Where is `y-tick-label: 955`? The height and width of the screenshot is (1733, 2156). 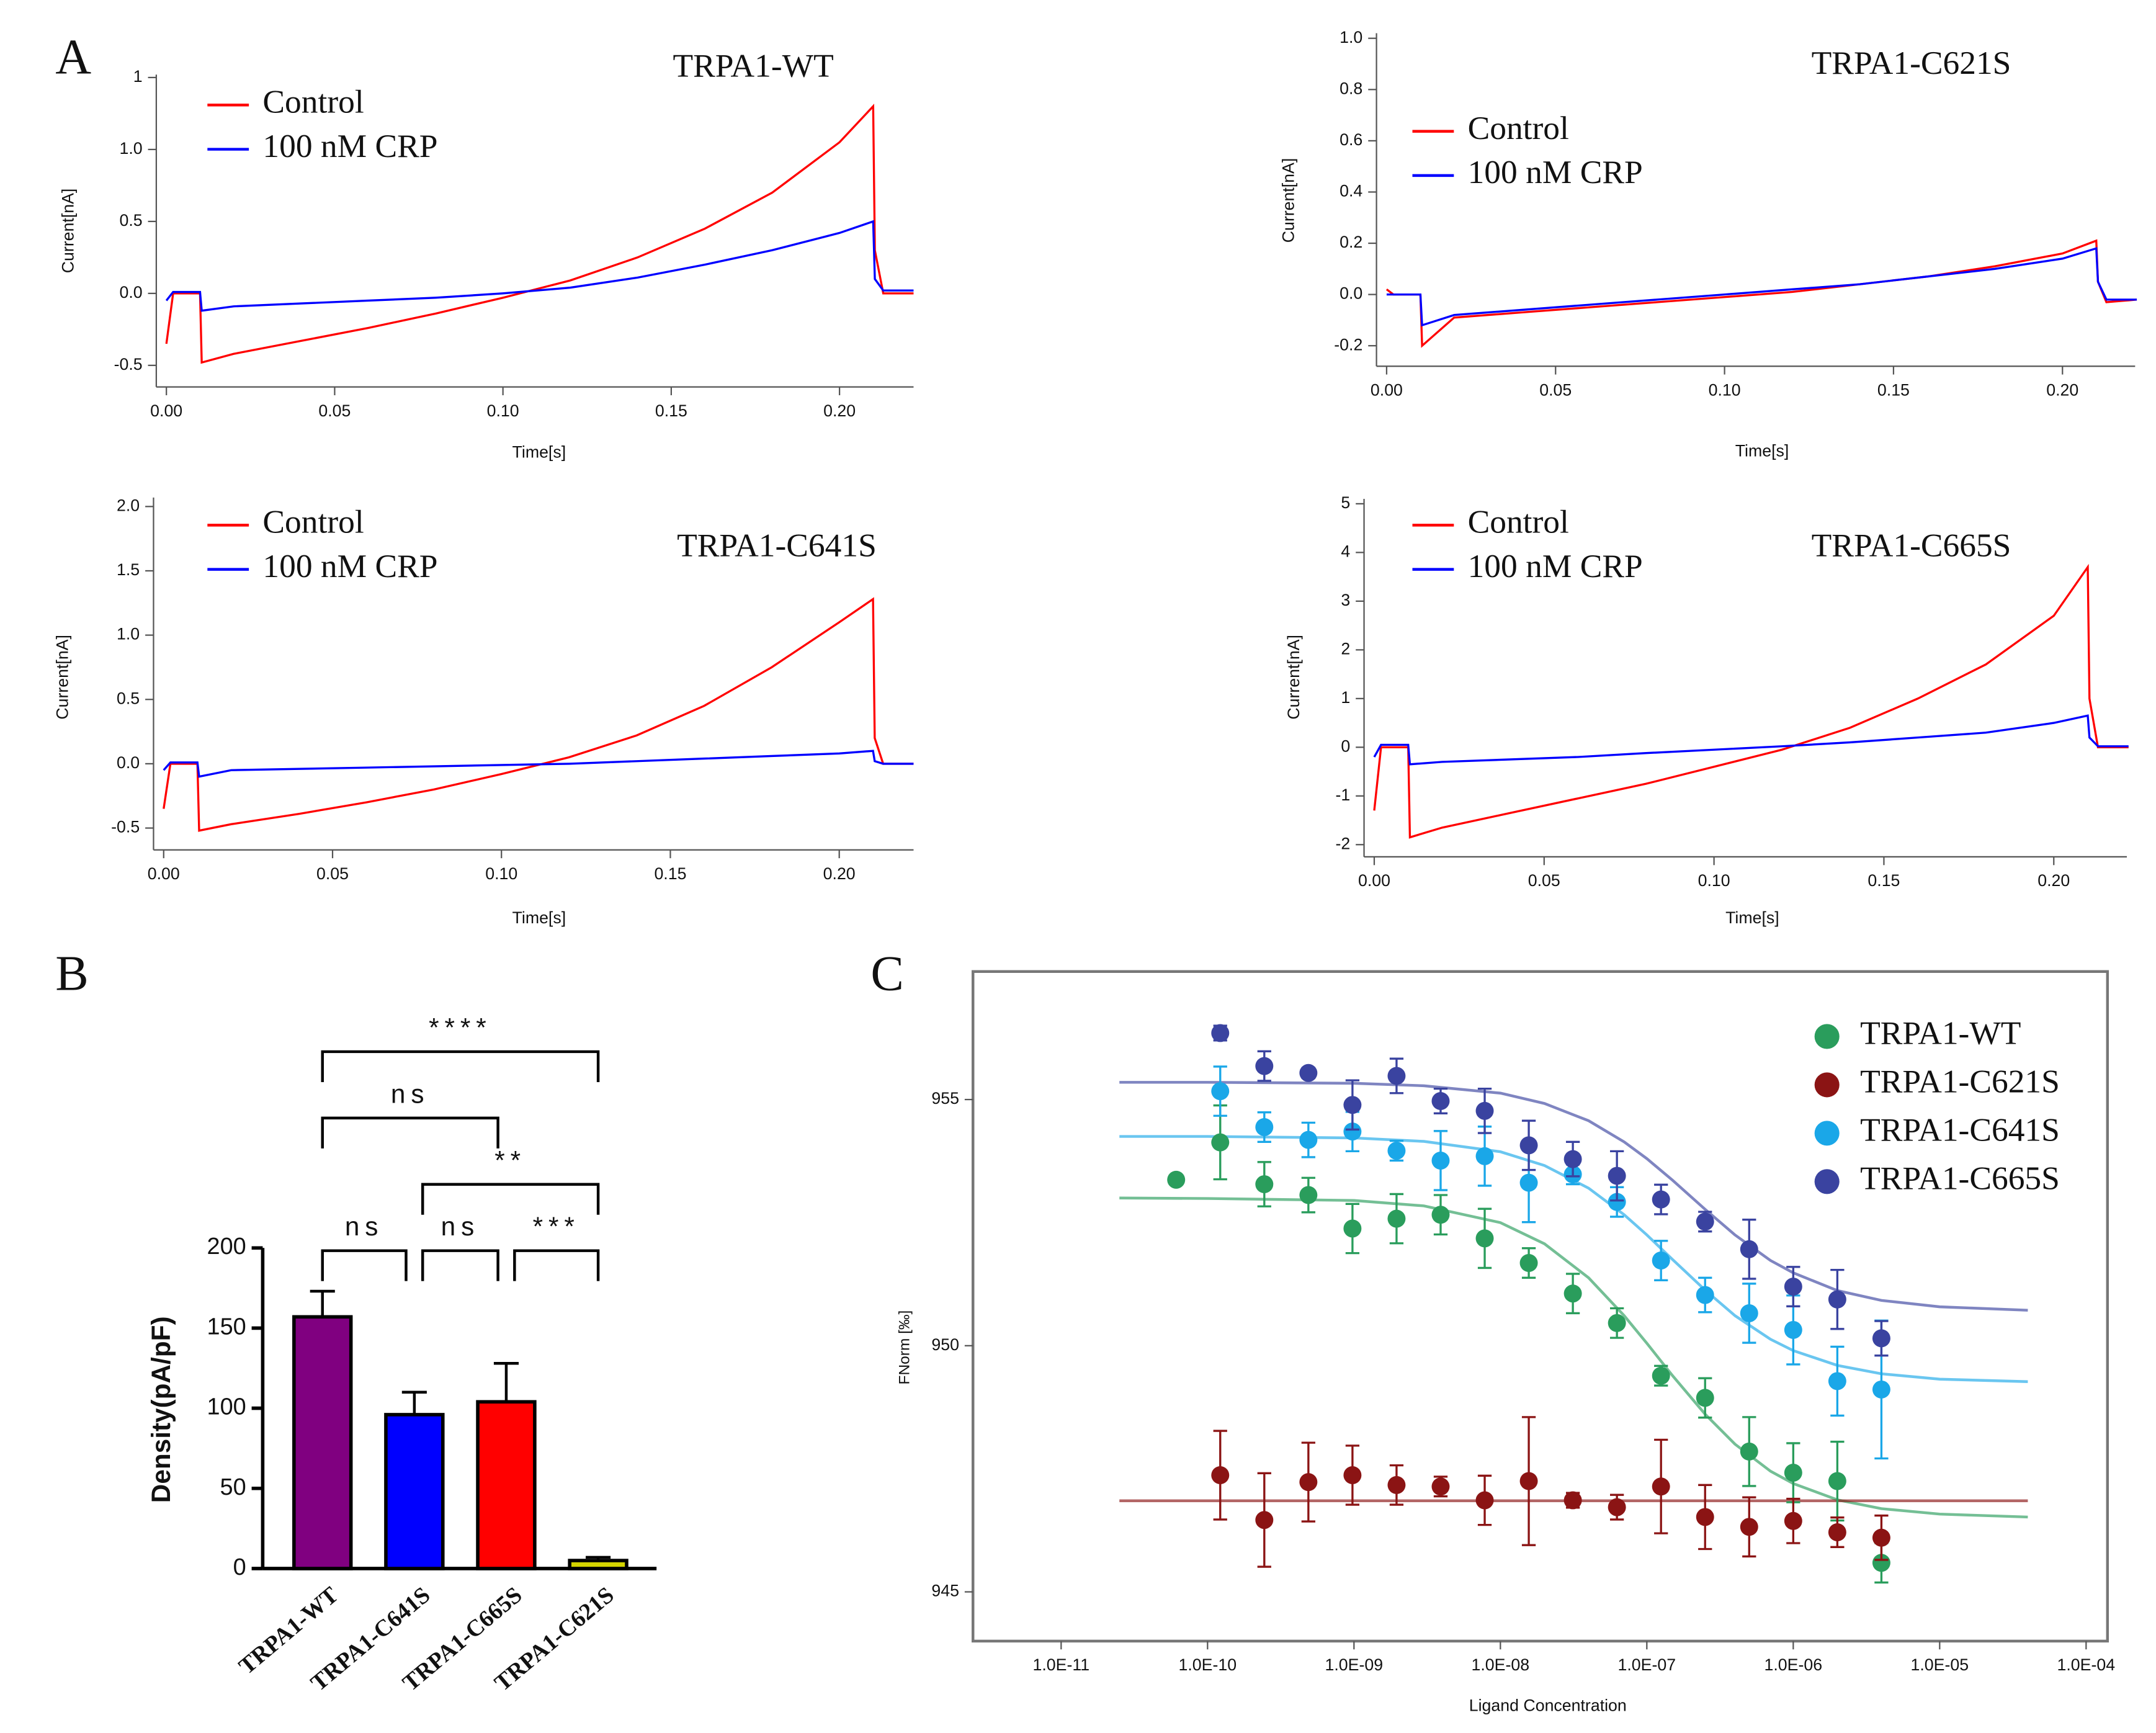
y-tick-label: 955 is located at coordinates (945, 1098).